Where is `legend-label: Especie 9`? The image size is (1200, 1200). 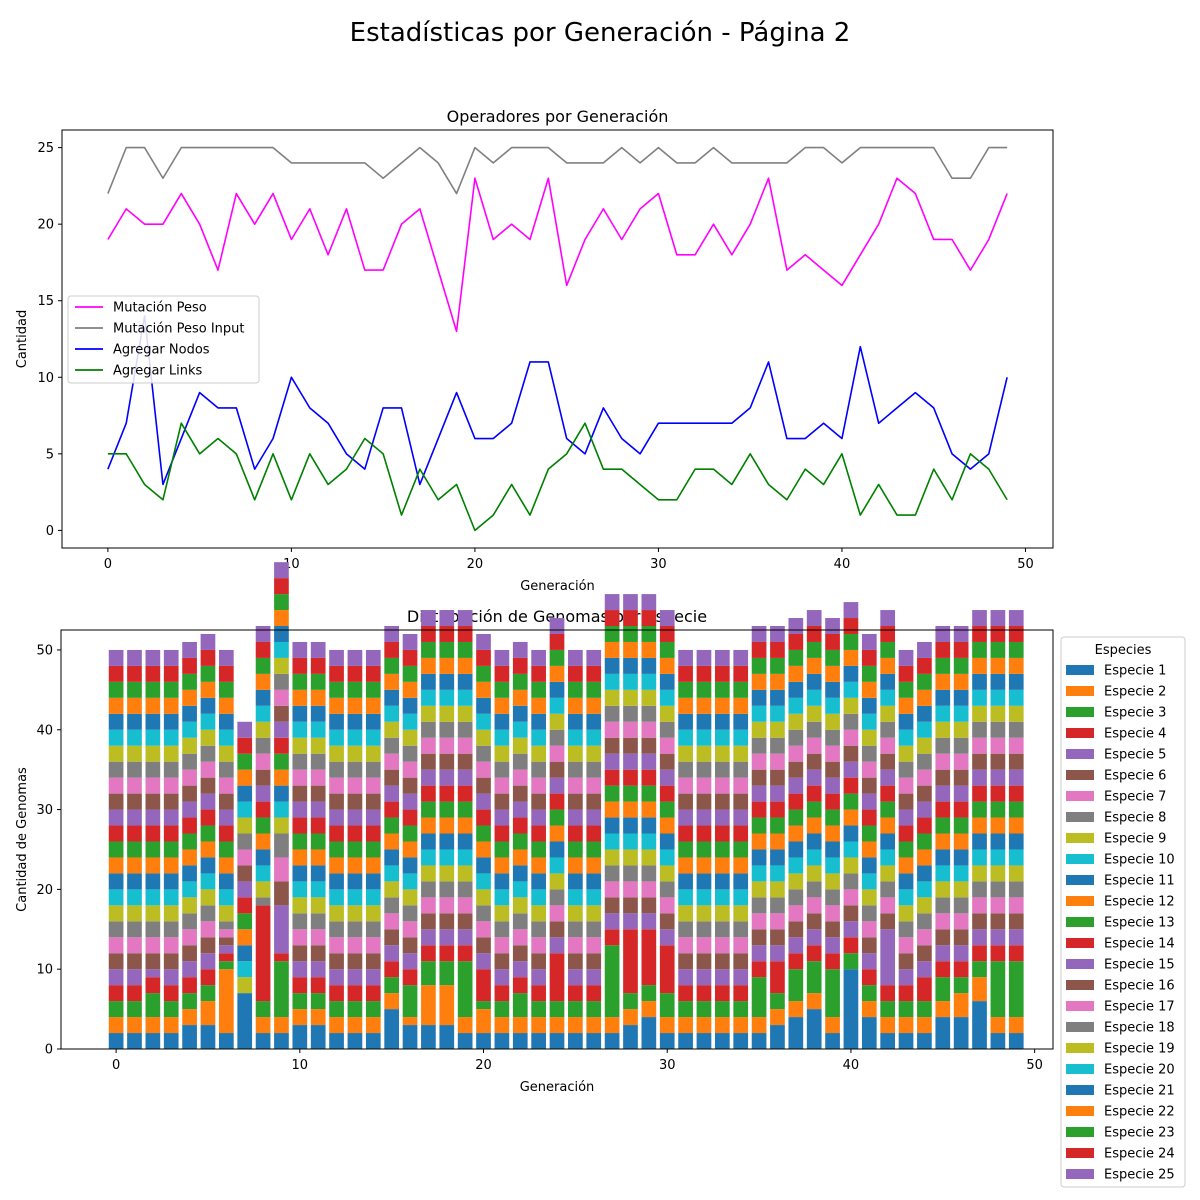 legend-label: Especie 9 is located at coordinates (1135, 839).